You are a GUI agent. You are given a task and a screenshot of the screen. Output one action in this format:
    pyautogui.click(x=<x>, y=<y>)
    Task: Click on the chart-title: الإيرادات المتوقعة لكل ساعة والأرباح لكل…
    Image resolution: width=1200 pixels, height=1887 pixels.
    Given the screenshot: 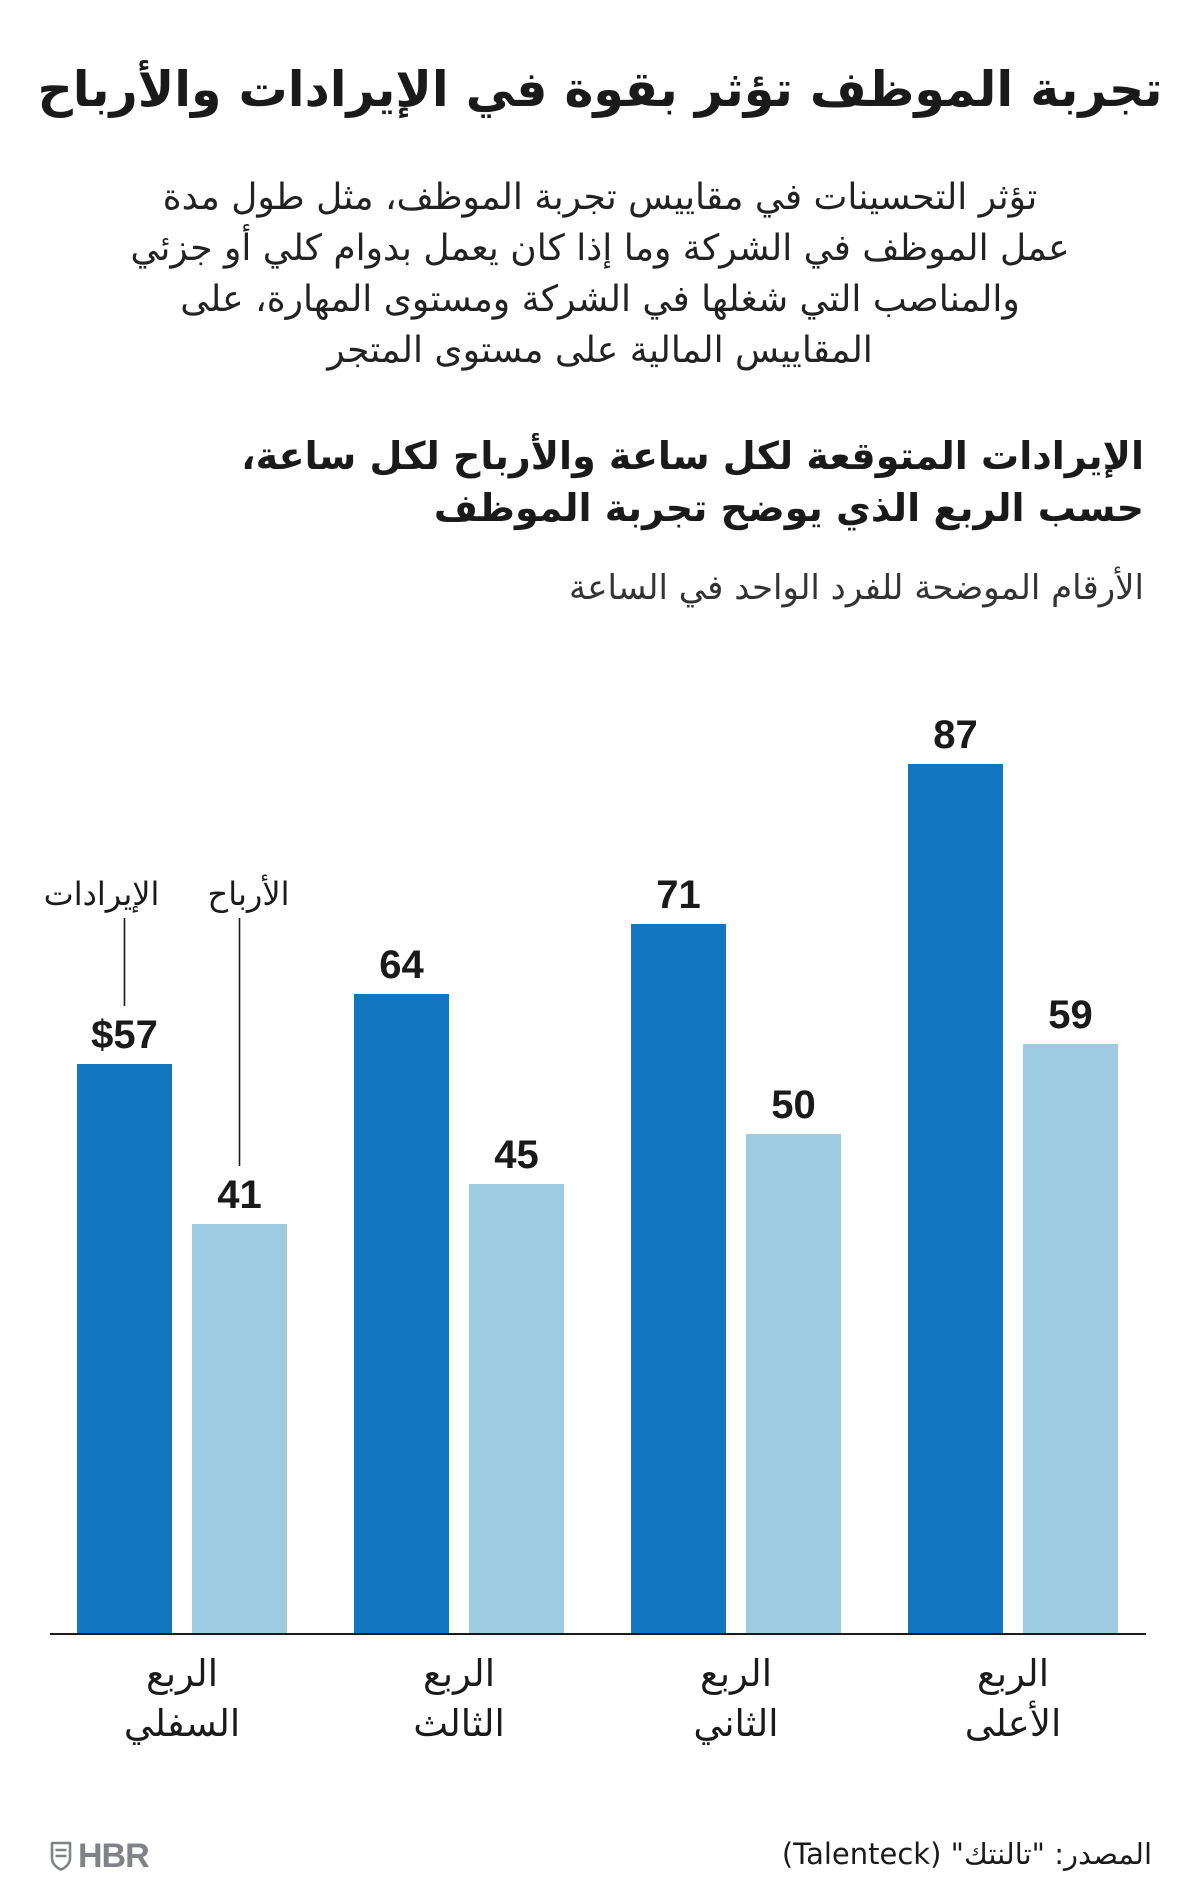 What is the action you would take?
    pyautogui.click(x=624, y=482)
    